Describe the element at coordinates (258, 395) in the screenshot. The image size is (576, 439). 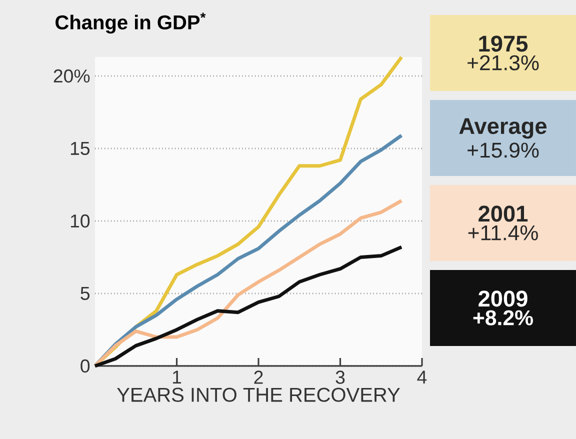
I see `x-axis-title: YEARS INTO THE RECOVERY` at that location.